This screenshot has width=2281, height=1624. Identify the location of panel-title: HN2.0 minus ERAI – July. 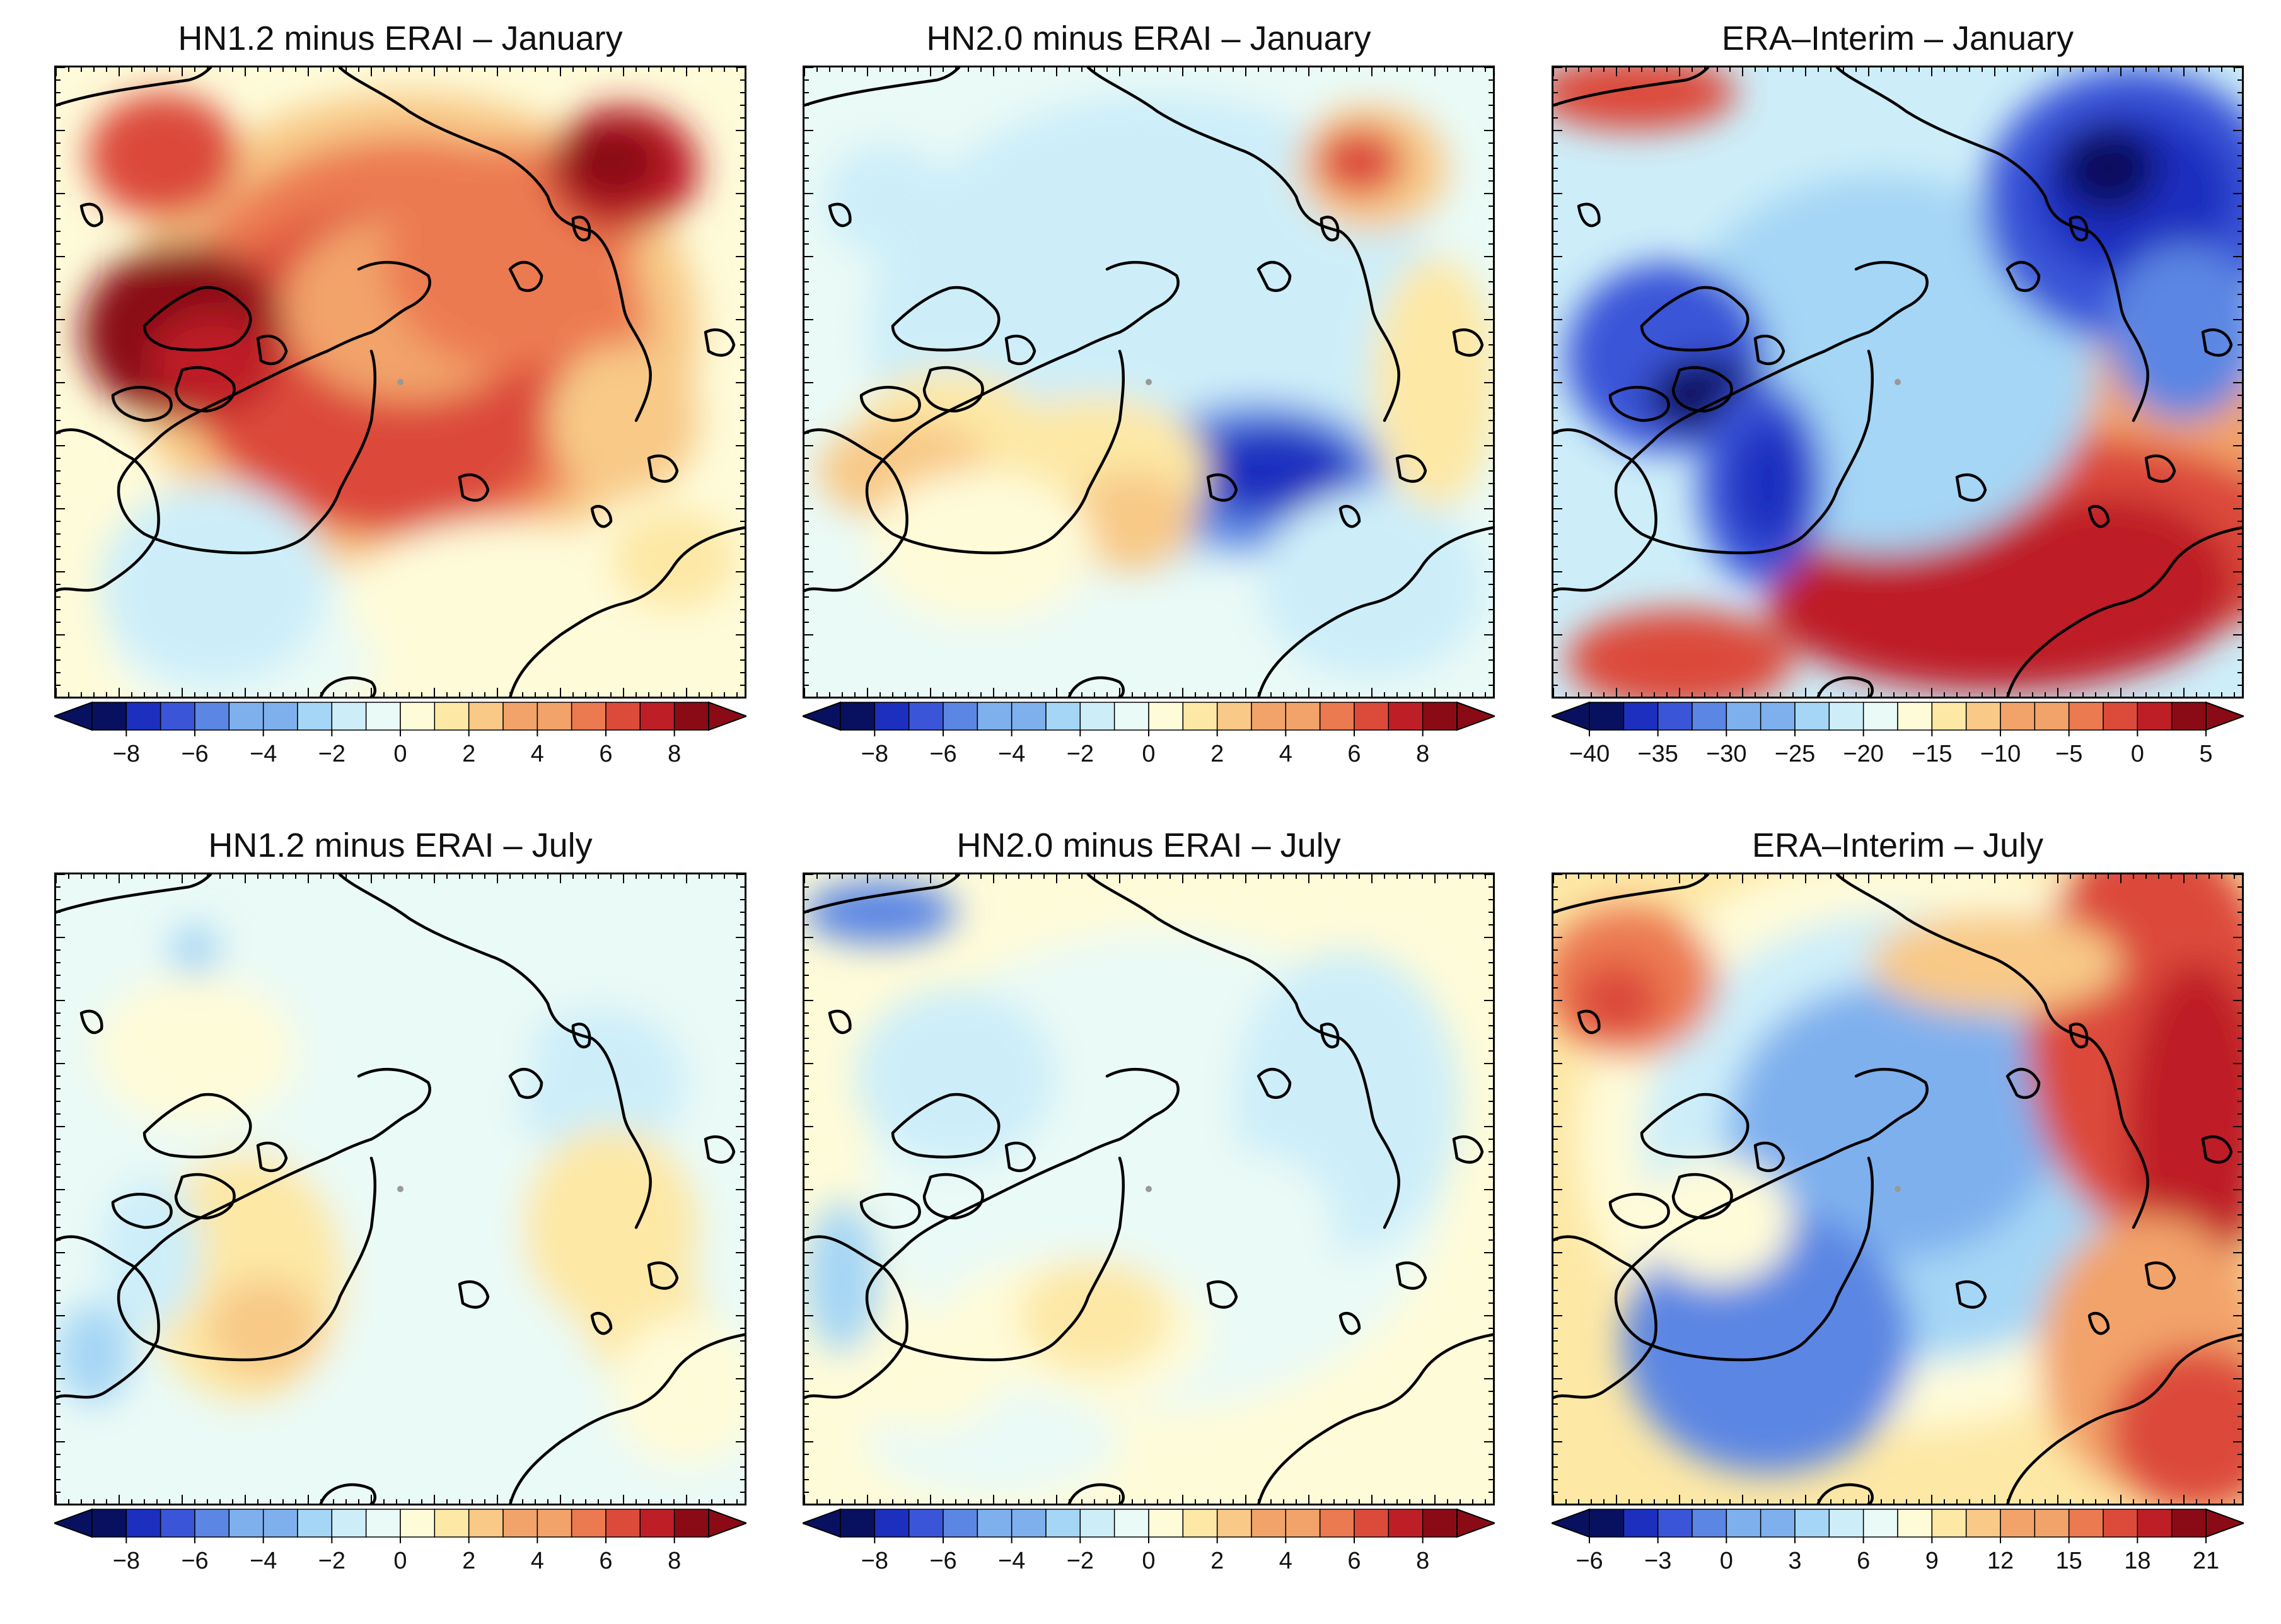
(1148, 845).